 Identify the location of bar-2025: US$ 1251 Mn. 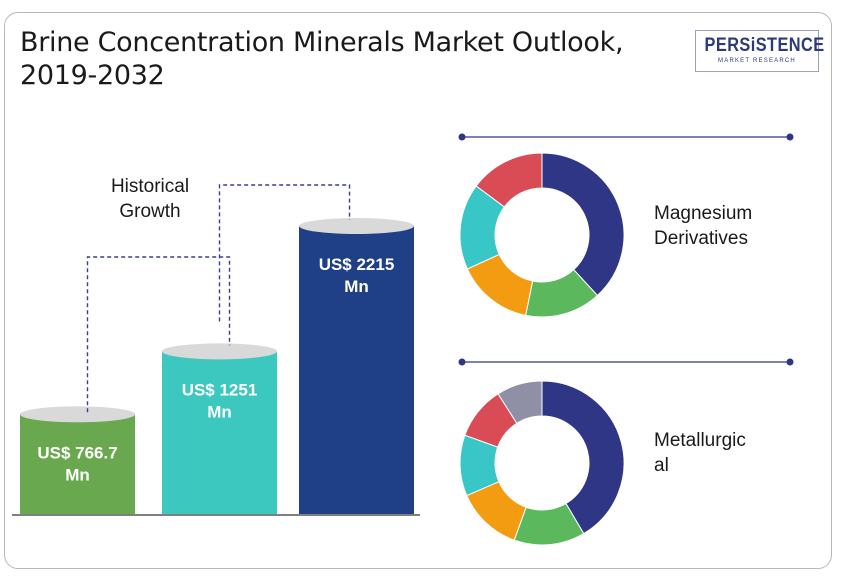
(219, 428).